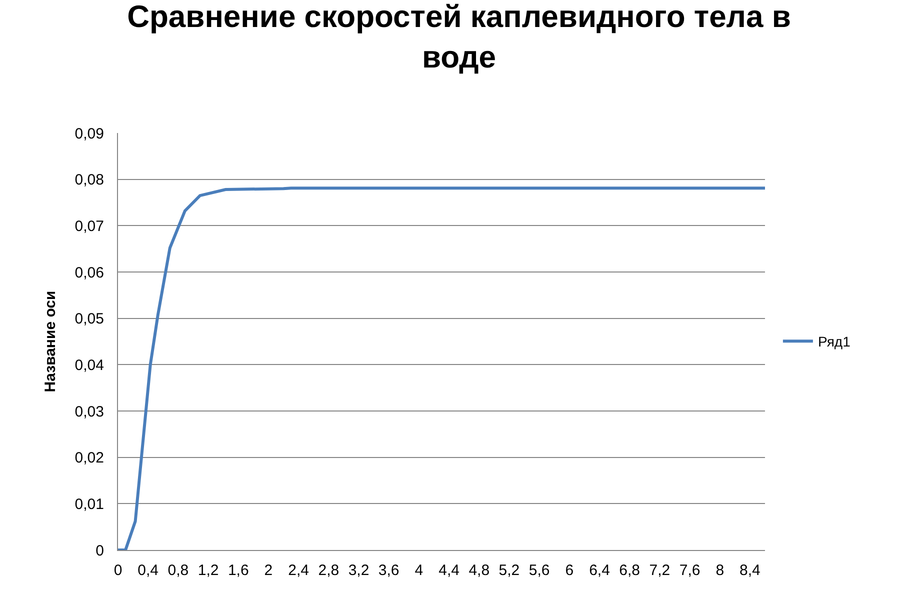 The width and height of the screenshot is (918, 604). What do you see at coordinates (89, 365) in the screenshot?
I see `y-tick-label: 0,04` at bounding box center [89, 365].